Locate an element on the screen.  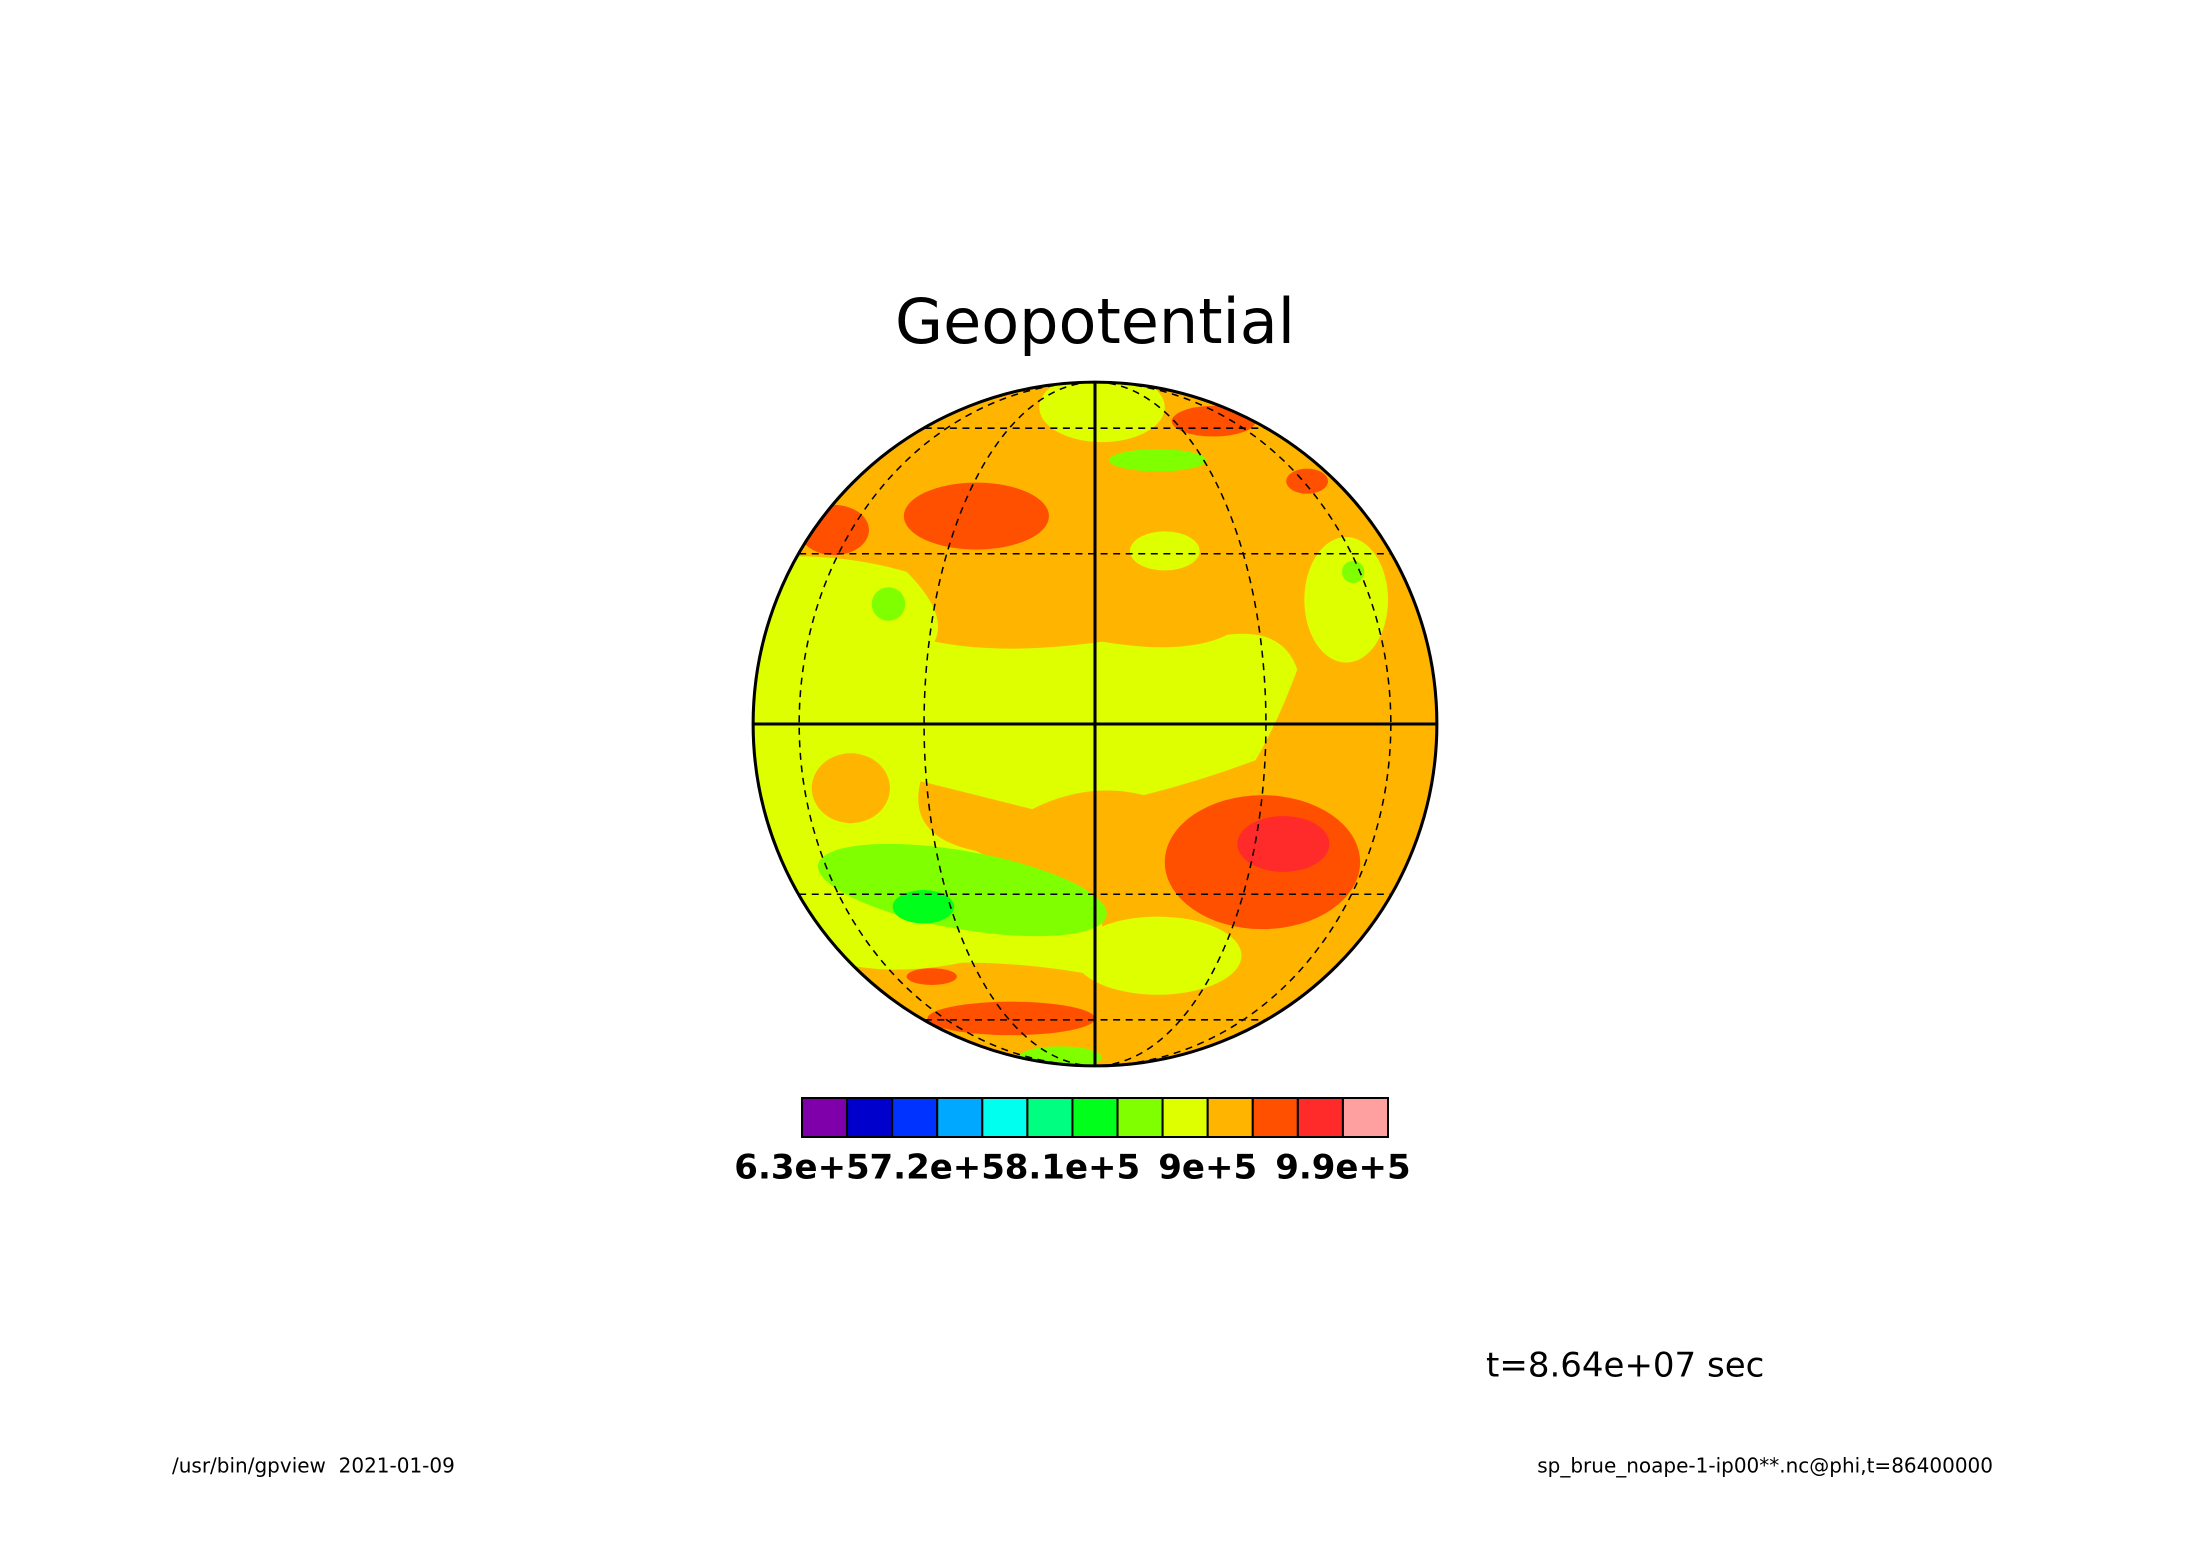
footer-right: sp_brue_noape-1-ip00**.nc@phi,t=86400000 is located at coordinates (1765, 1466).